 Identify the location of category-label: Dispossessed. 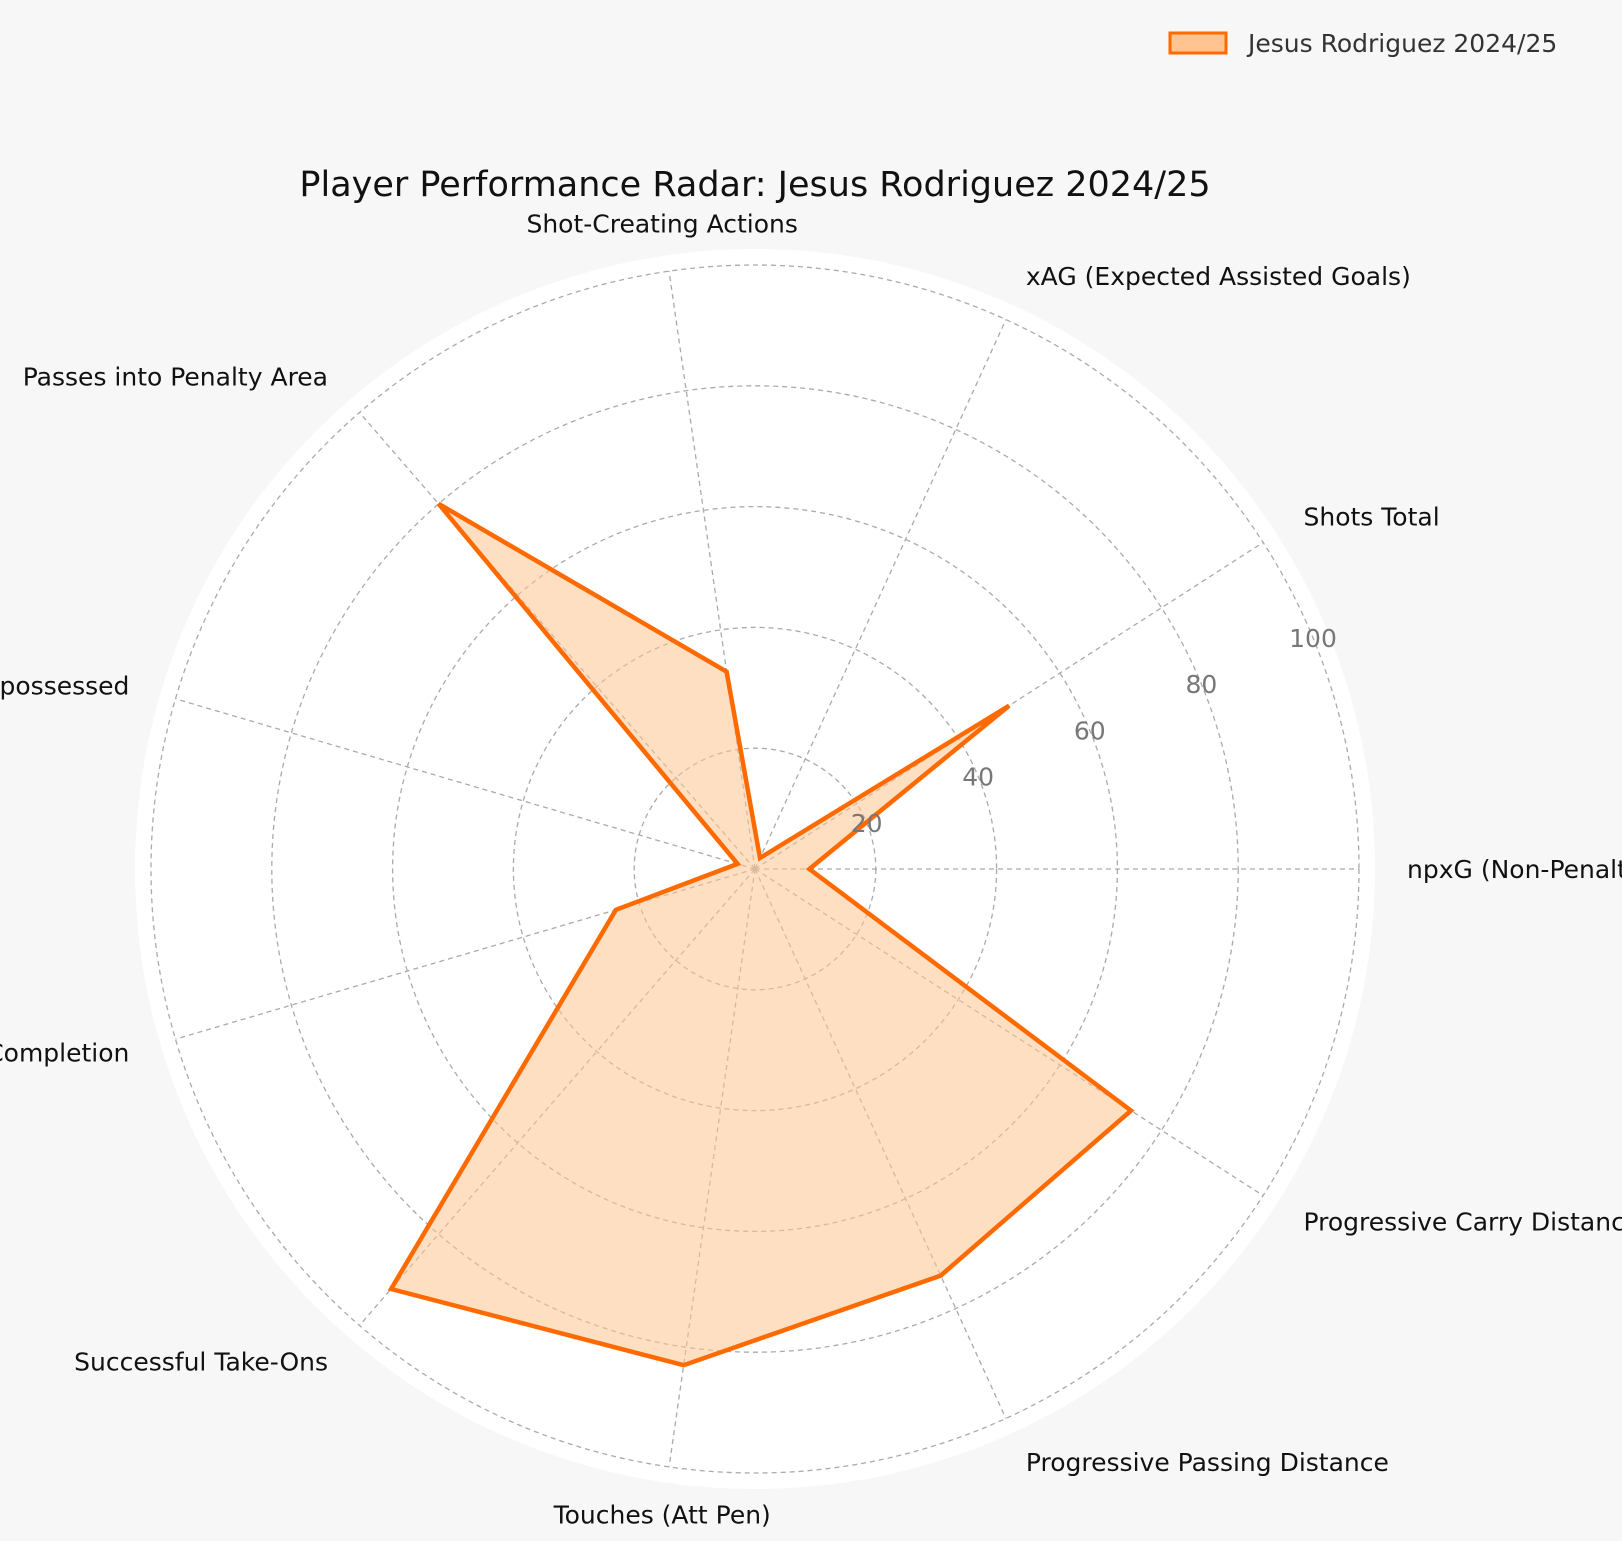
(64, 685).